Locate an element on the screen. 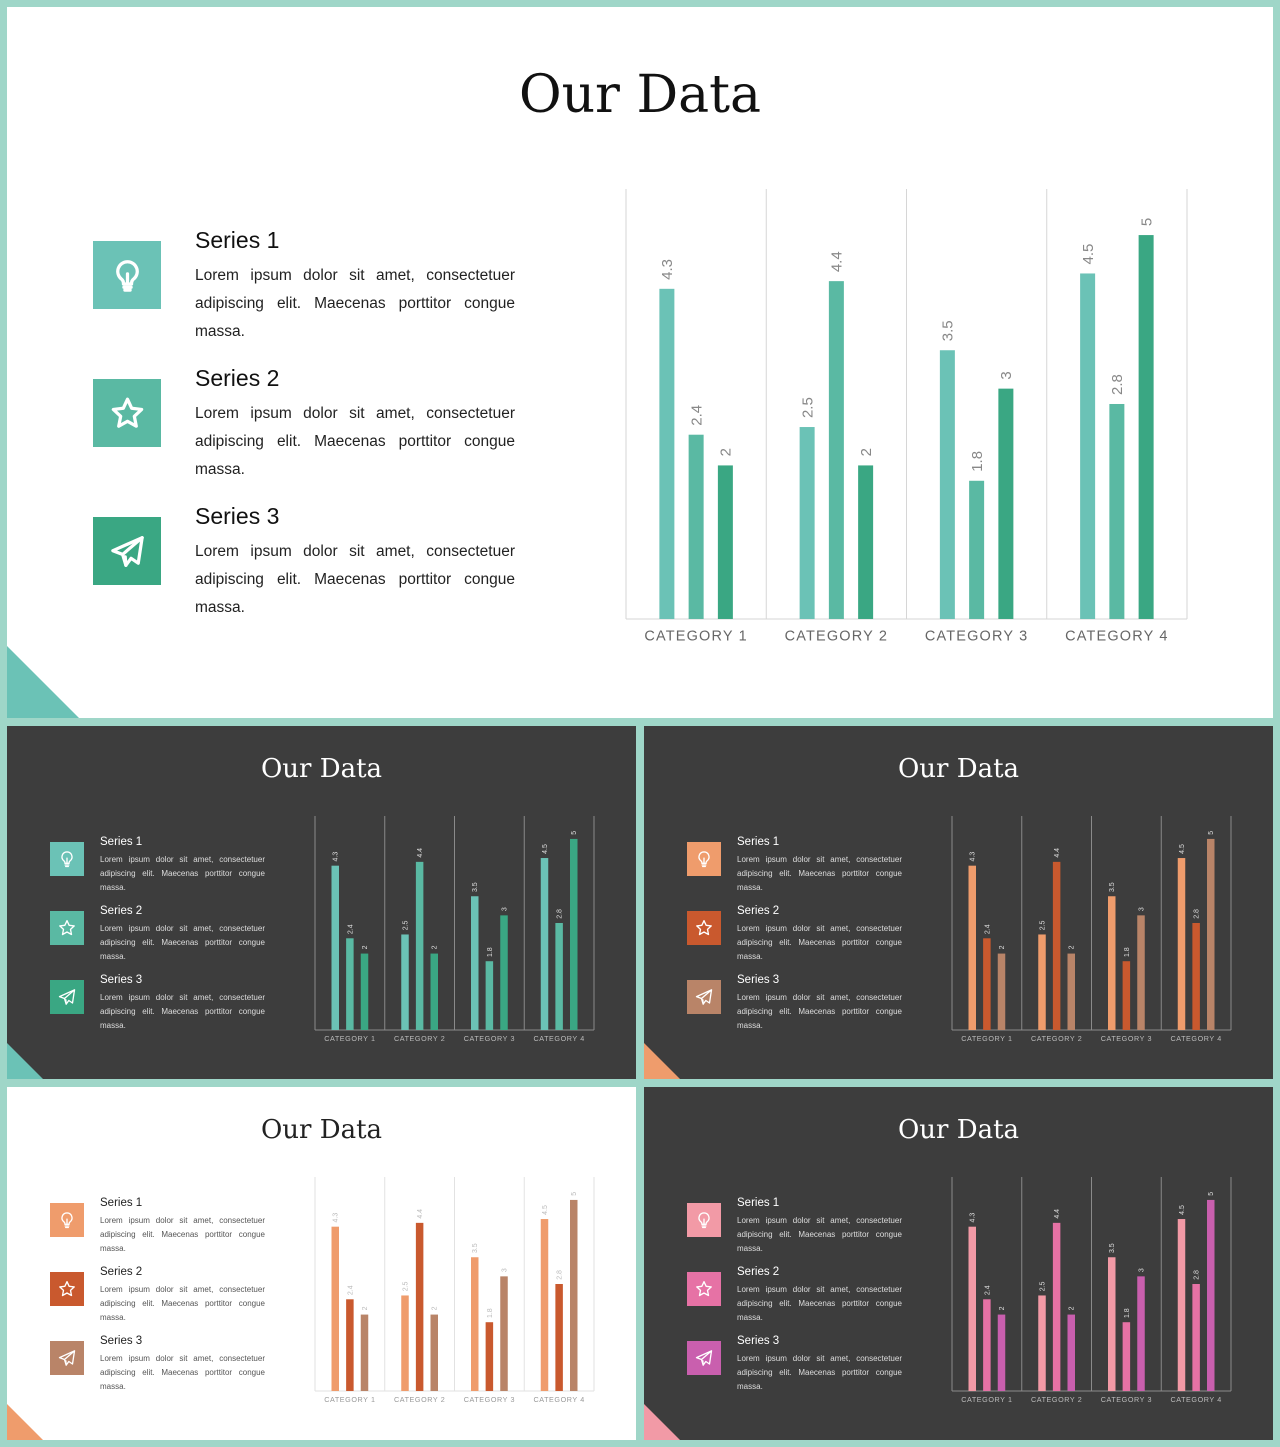 The height and width of the screenshot is (1447, 1280). slide-title: Our Data is located at coordinates (321, 769).